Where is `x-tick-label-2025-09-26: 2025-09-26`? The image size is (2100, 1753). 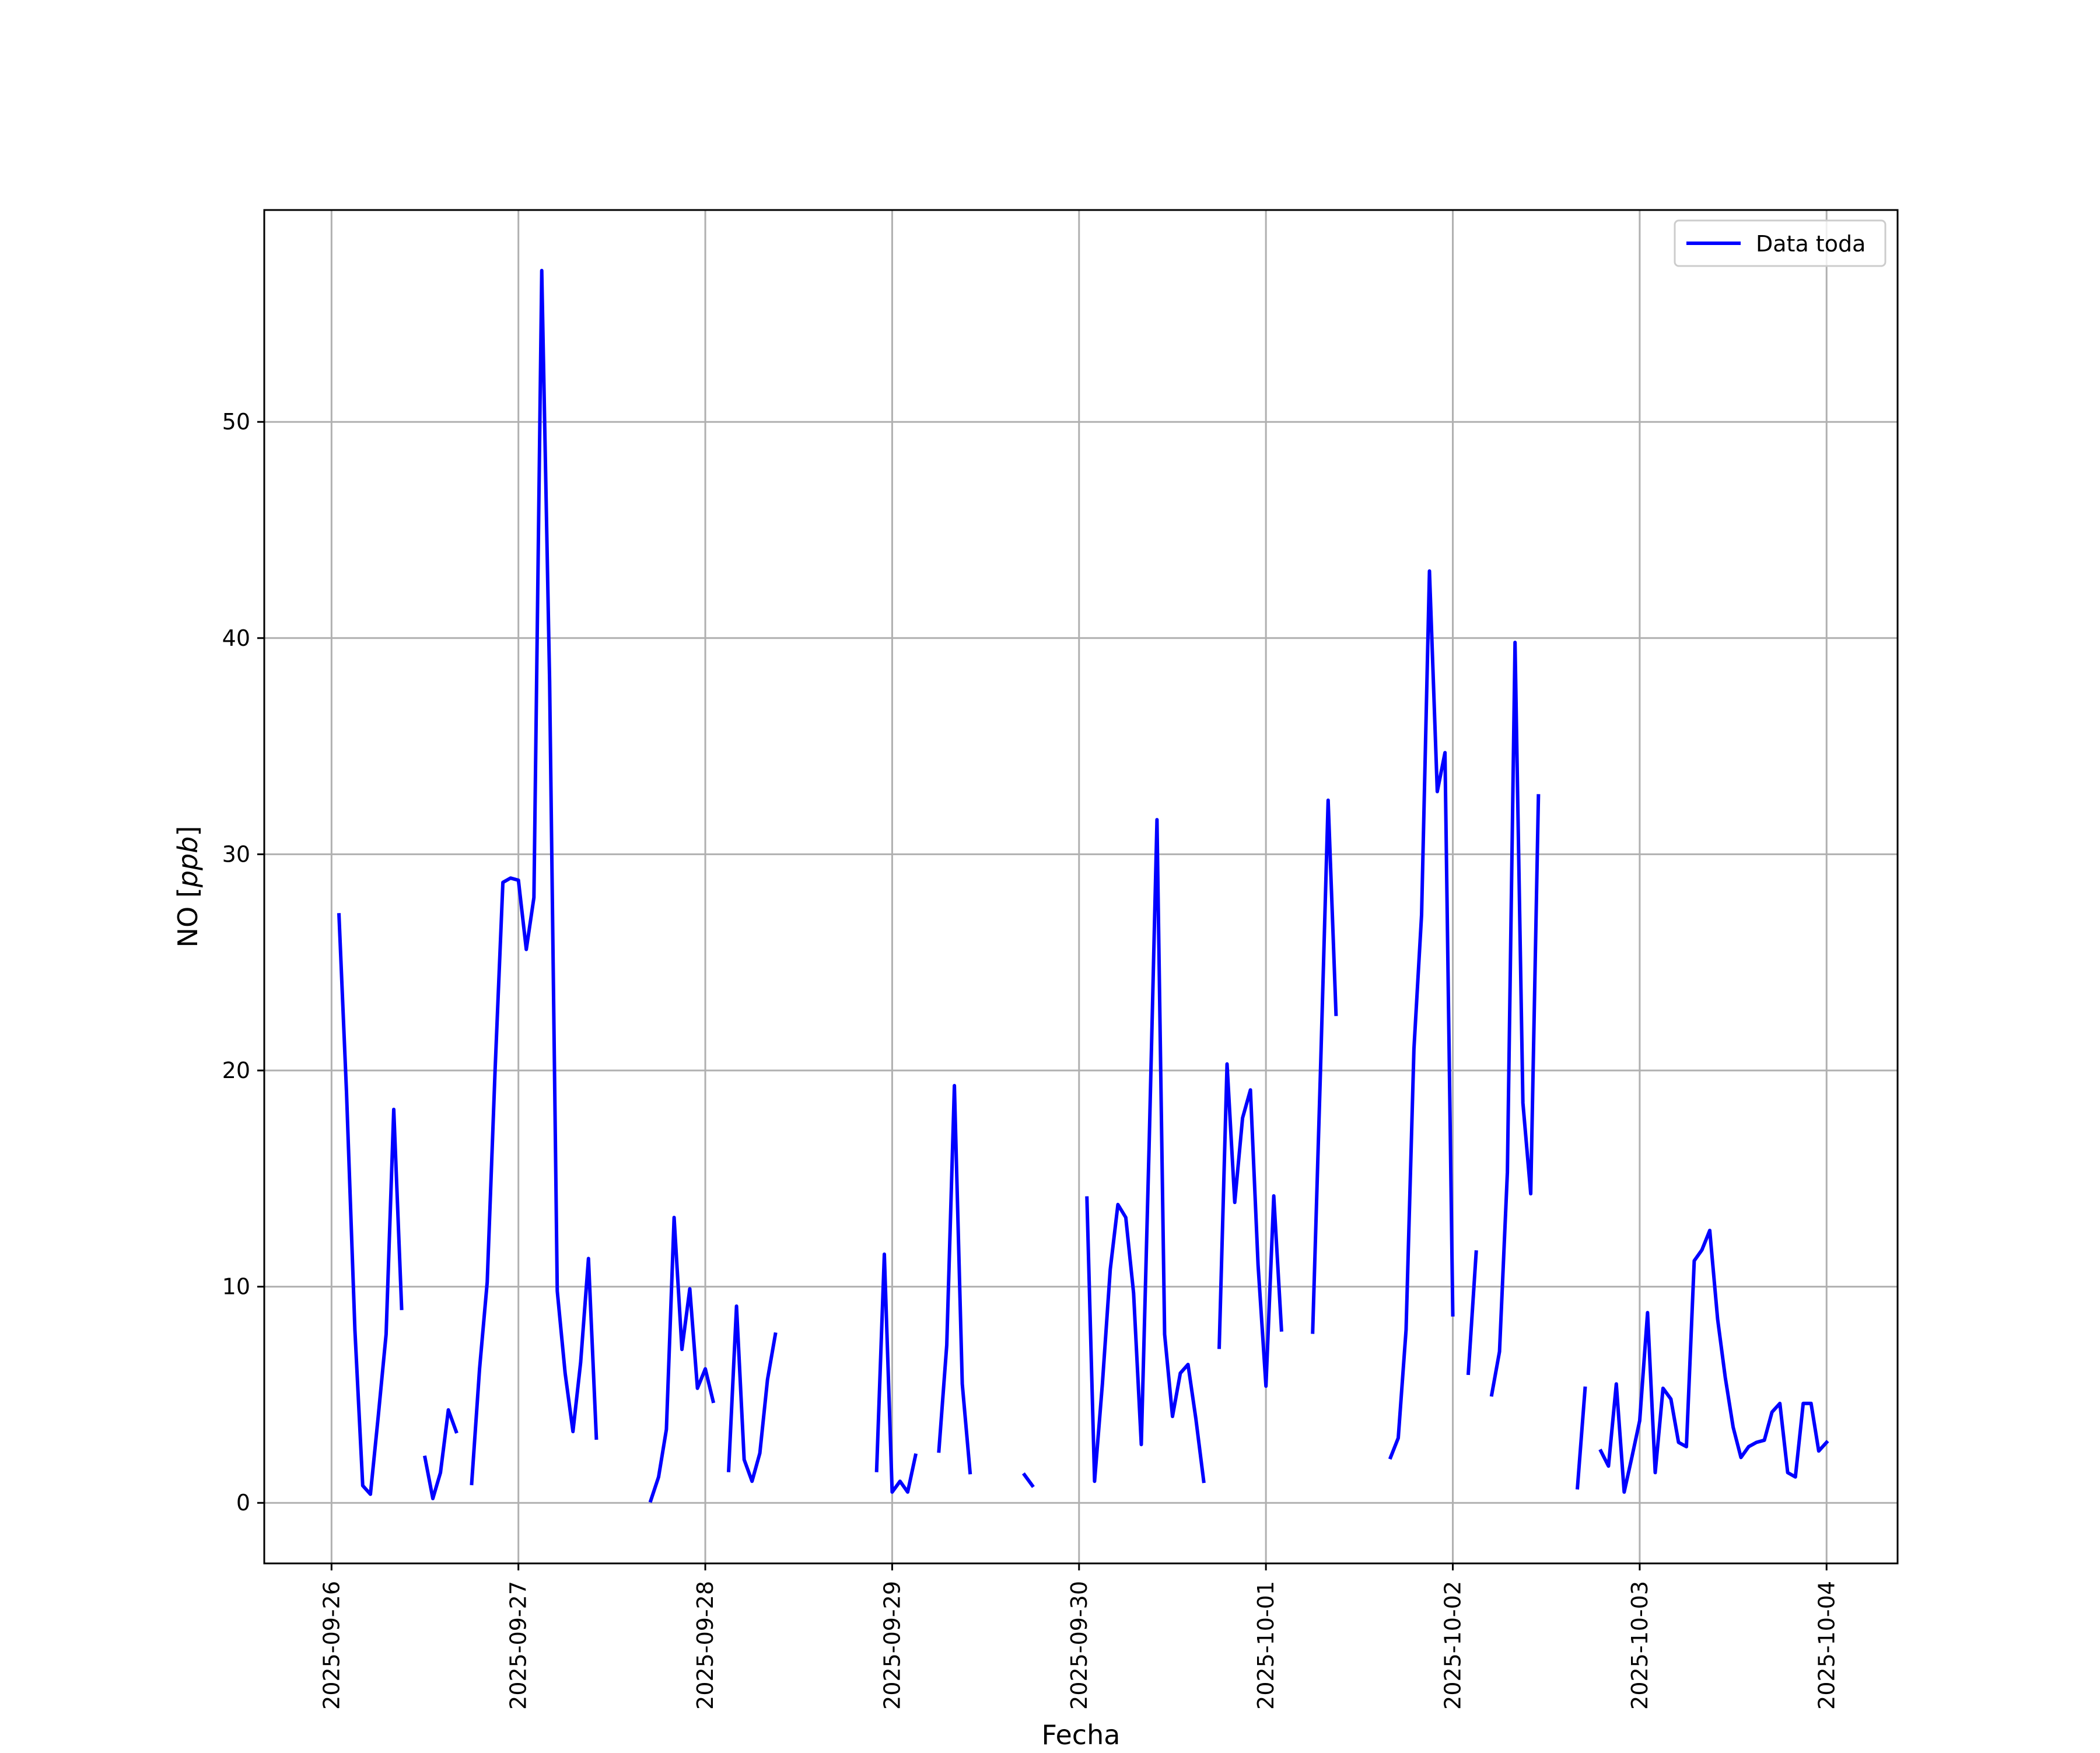
x-tick-label-2025-09-26: 2025-09-26 is located at coordinates (331, 1645).